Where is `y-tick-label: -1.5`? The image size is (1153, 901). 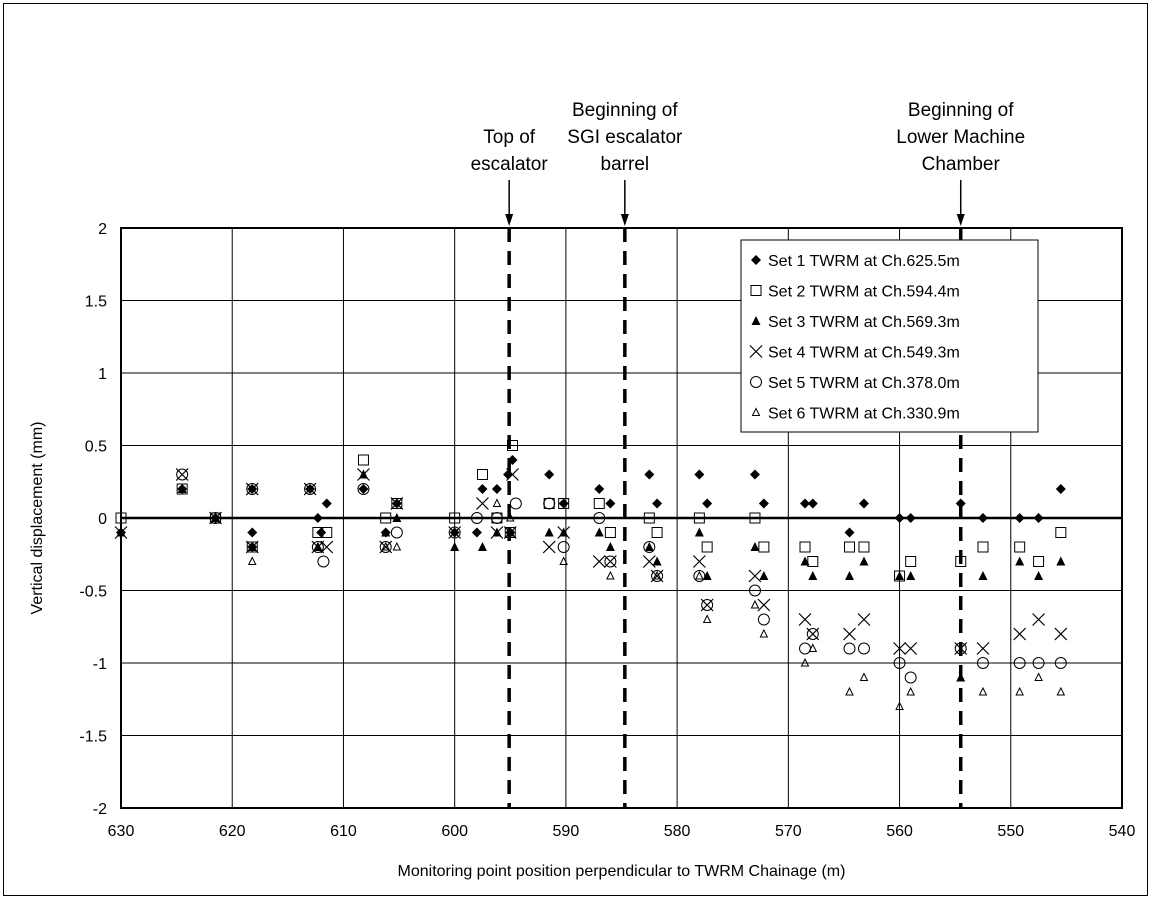
y-tick-label: -1.5 is located at coordinates (93, 737).